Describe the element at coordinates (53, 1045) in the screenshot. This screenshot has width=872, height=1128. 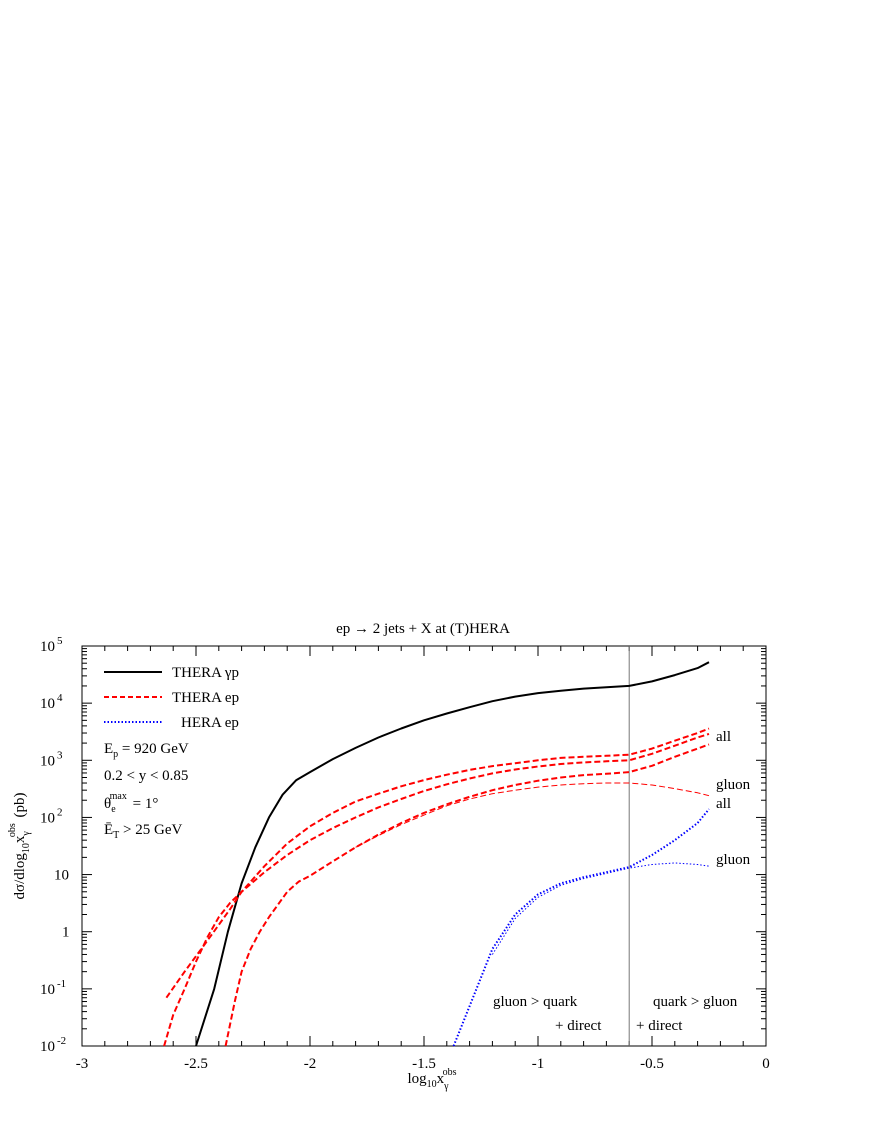
I see `y-tick-label: 10 -2` at that location.